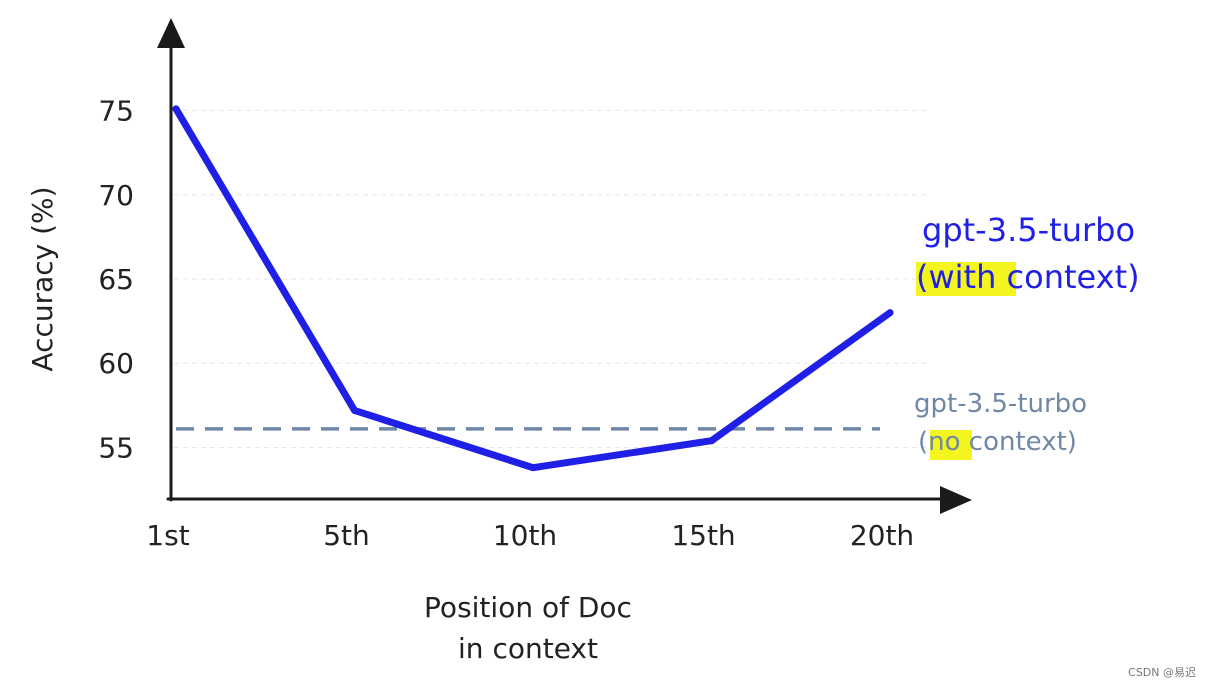 Image resolution: width=1212 pixels, height=688 pixels. What do you see at coordinates (116, 111) in the screenshot?
I see `y-tick-label: 75` at bounding box center [116, 111].